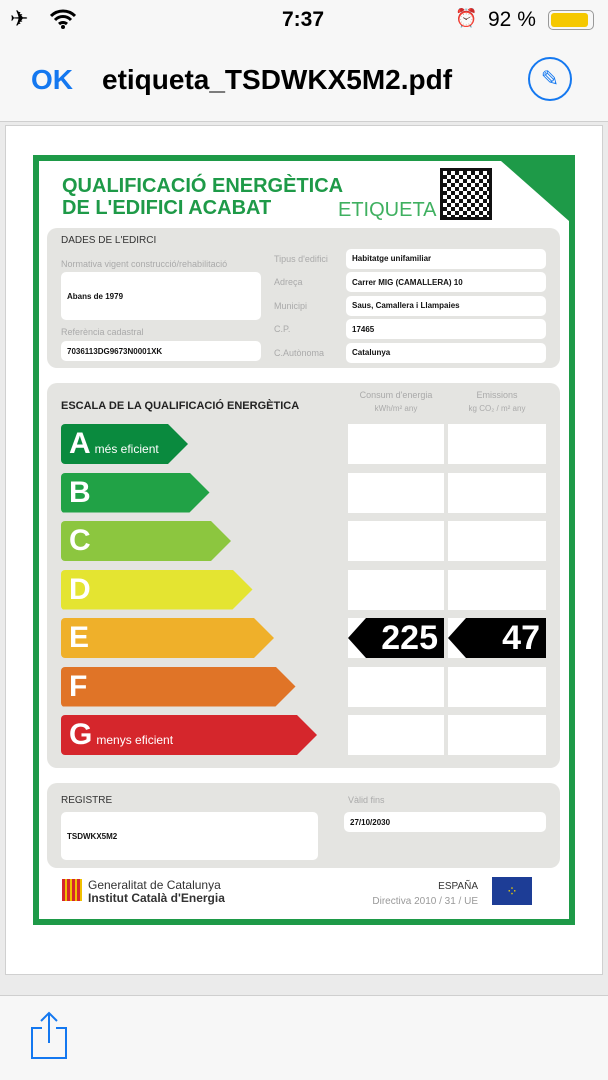 This screenshot has height=1080, width=608. I want to click on class-arrow-e: E, so click(167, 638).